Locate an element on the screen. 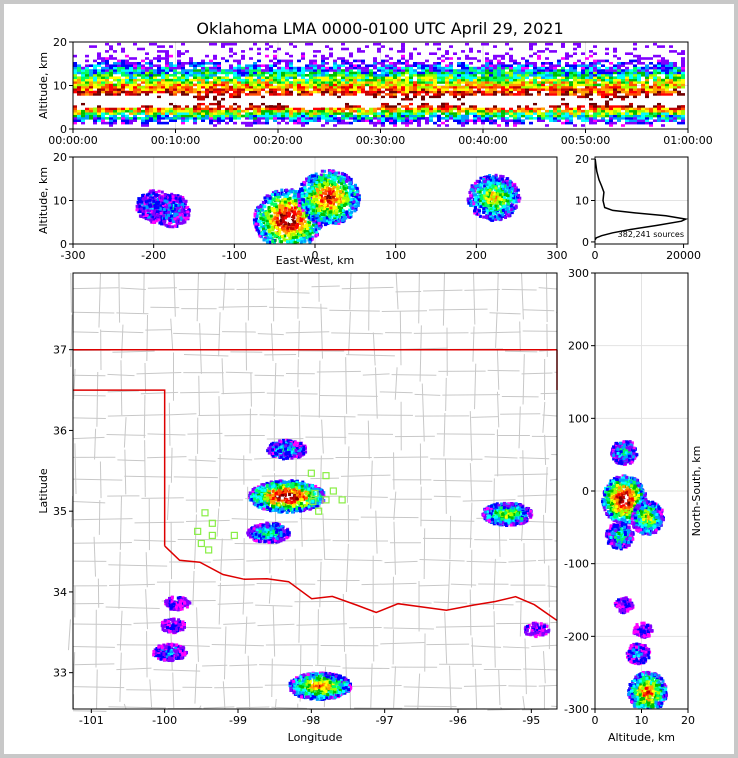  x-tick-label: -101 is located at coordinates (91, 720).